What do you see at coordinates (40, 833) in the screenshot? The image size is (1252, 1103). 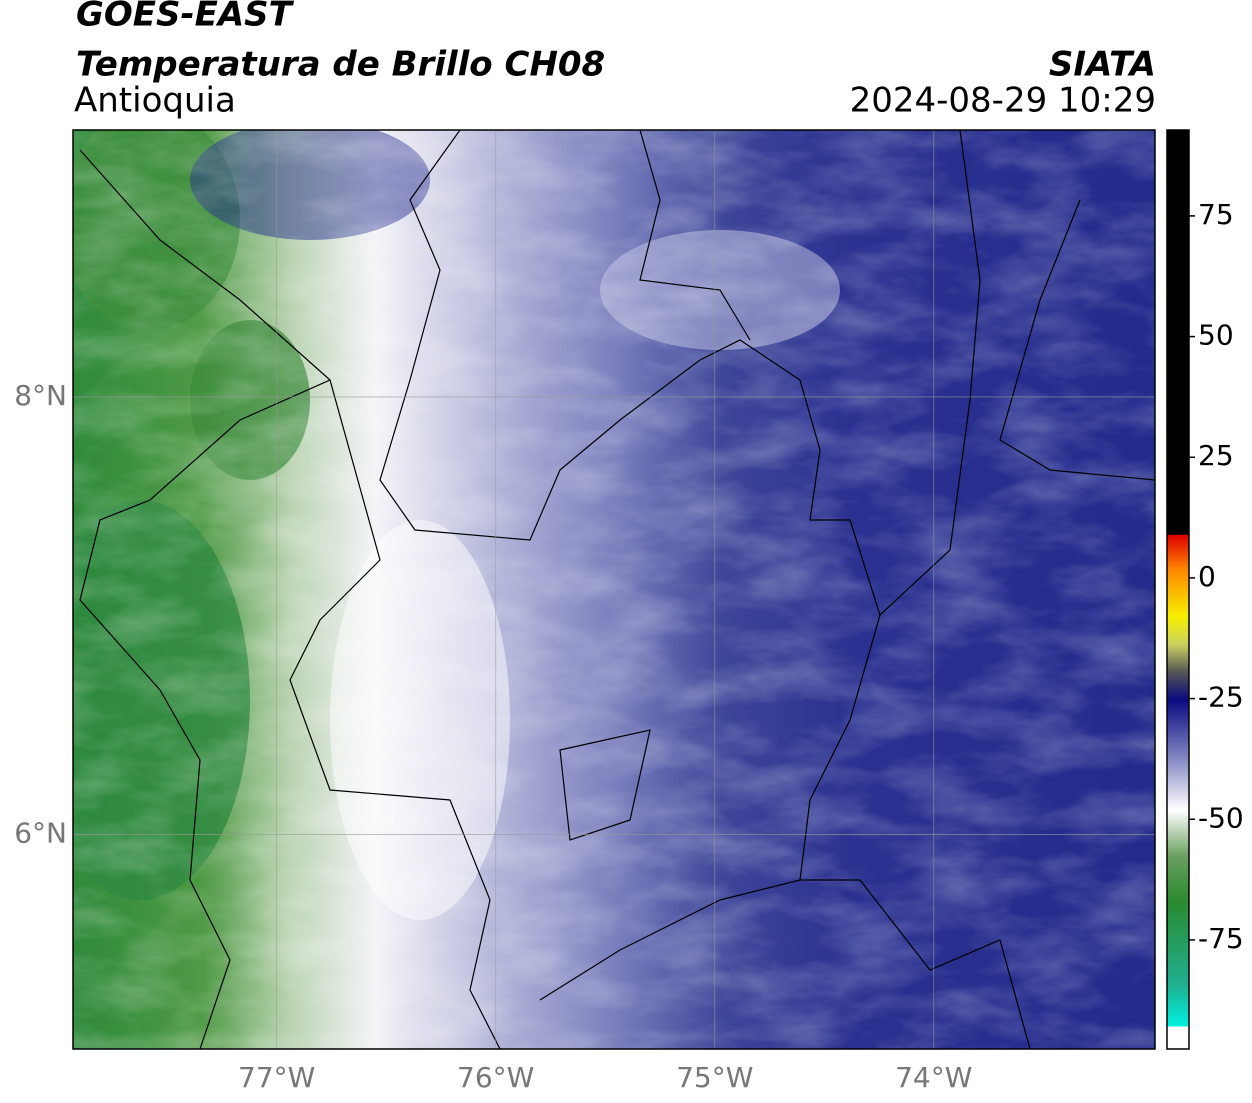 I see `y-tick-label: 6°N` at bounding box center [40, 833].